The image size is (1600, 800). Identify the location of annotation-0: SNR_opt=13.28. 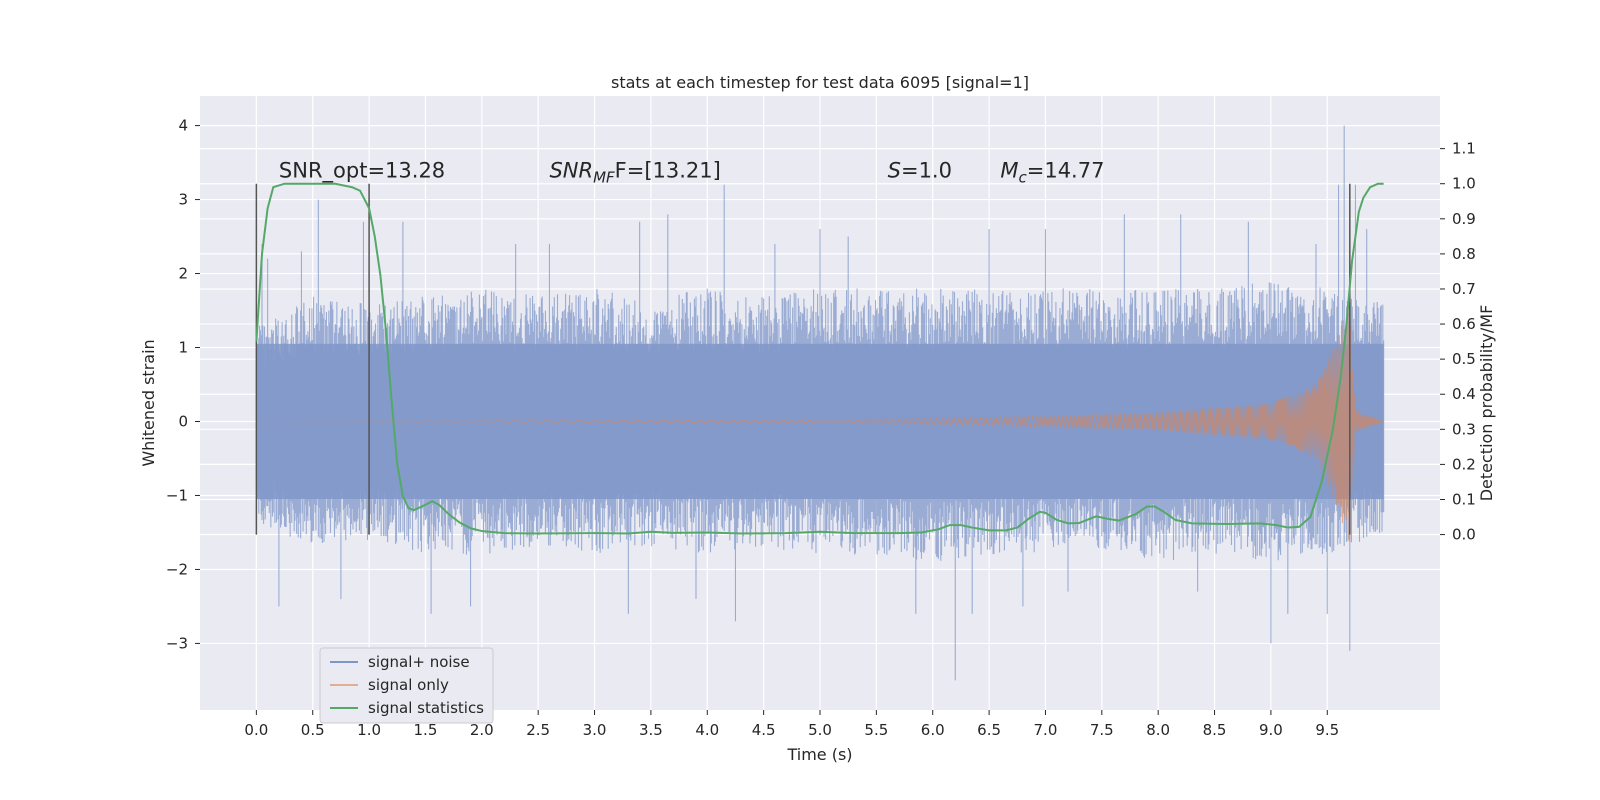
(362, 170).